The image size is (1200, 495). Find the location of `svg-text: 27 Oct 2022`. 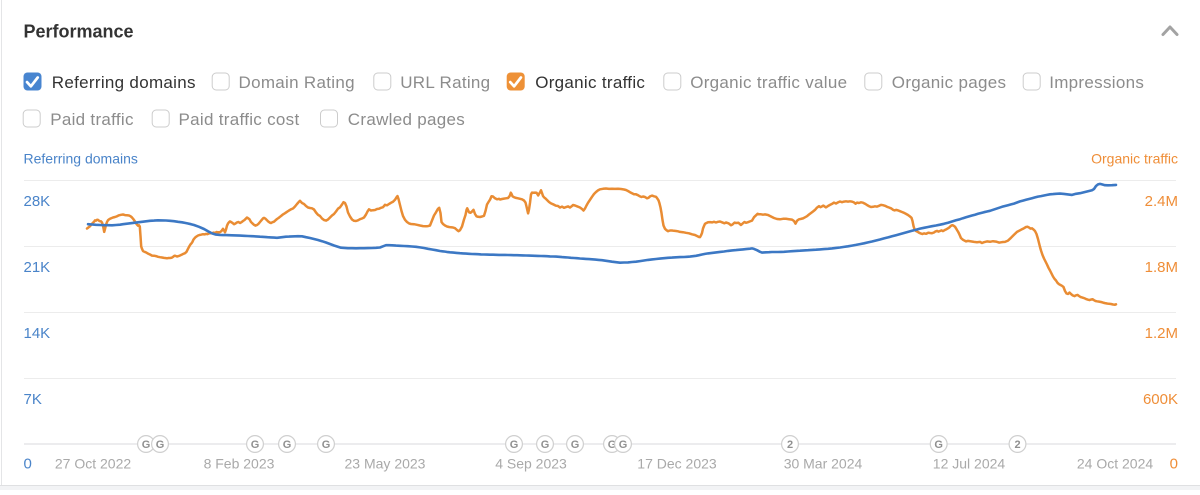

svg-text: 27 Oct 2022 is located at coordinates (93, 464).